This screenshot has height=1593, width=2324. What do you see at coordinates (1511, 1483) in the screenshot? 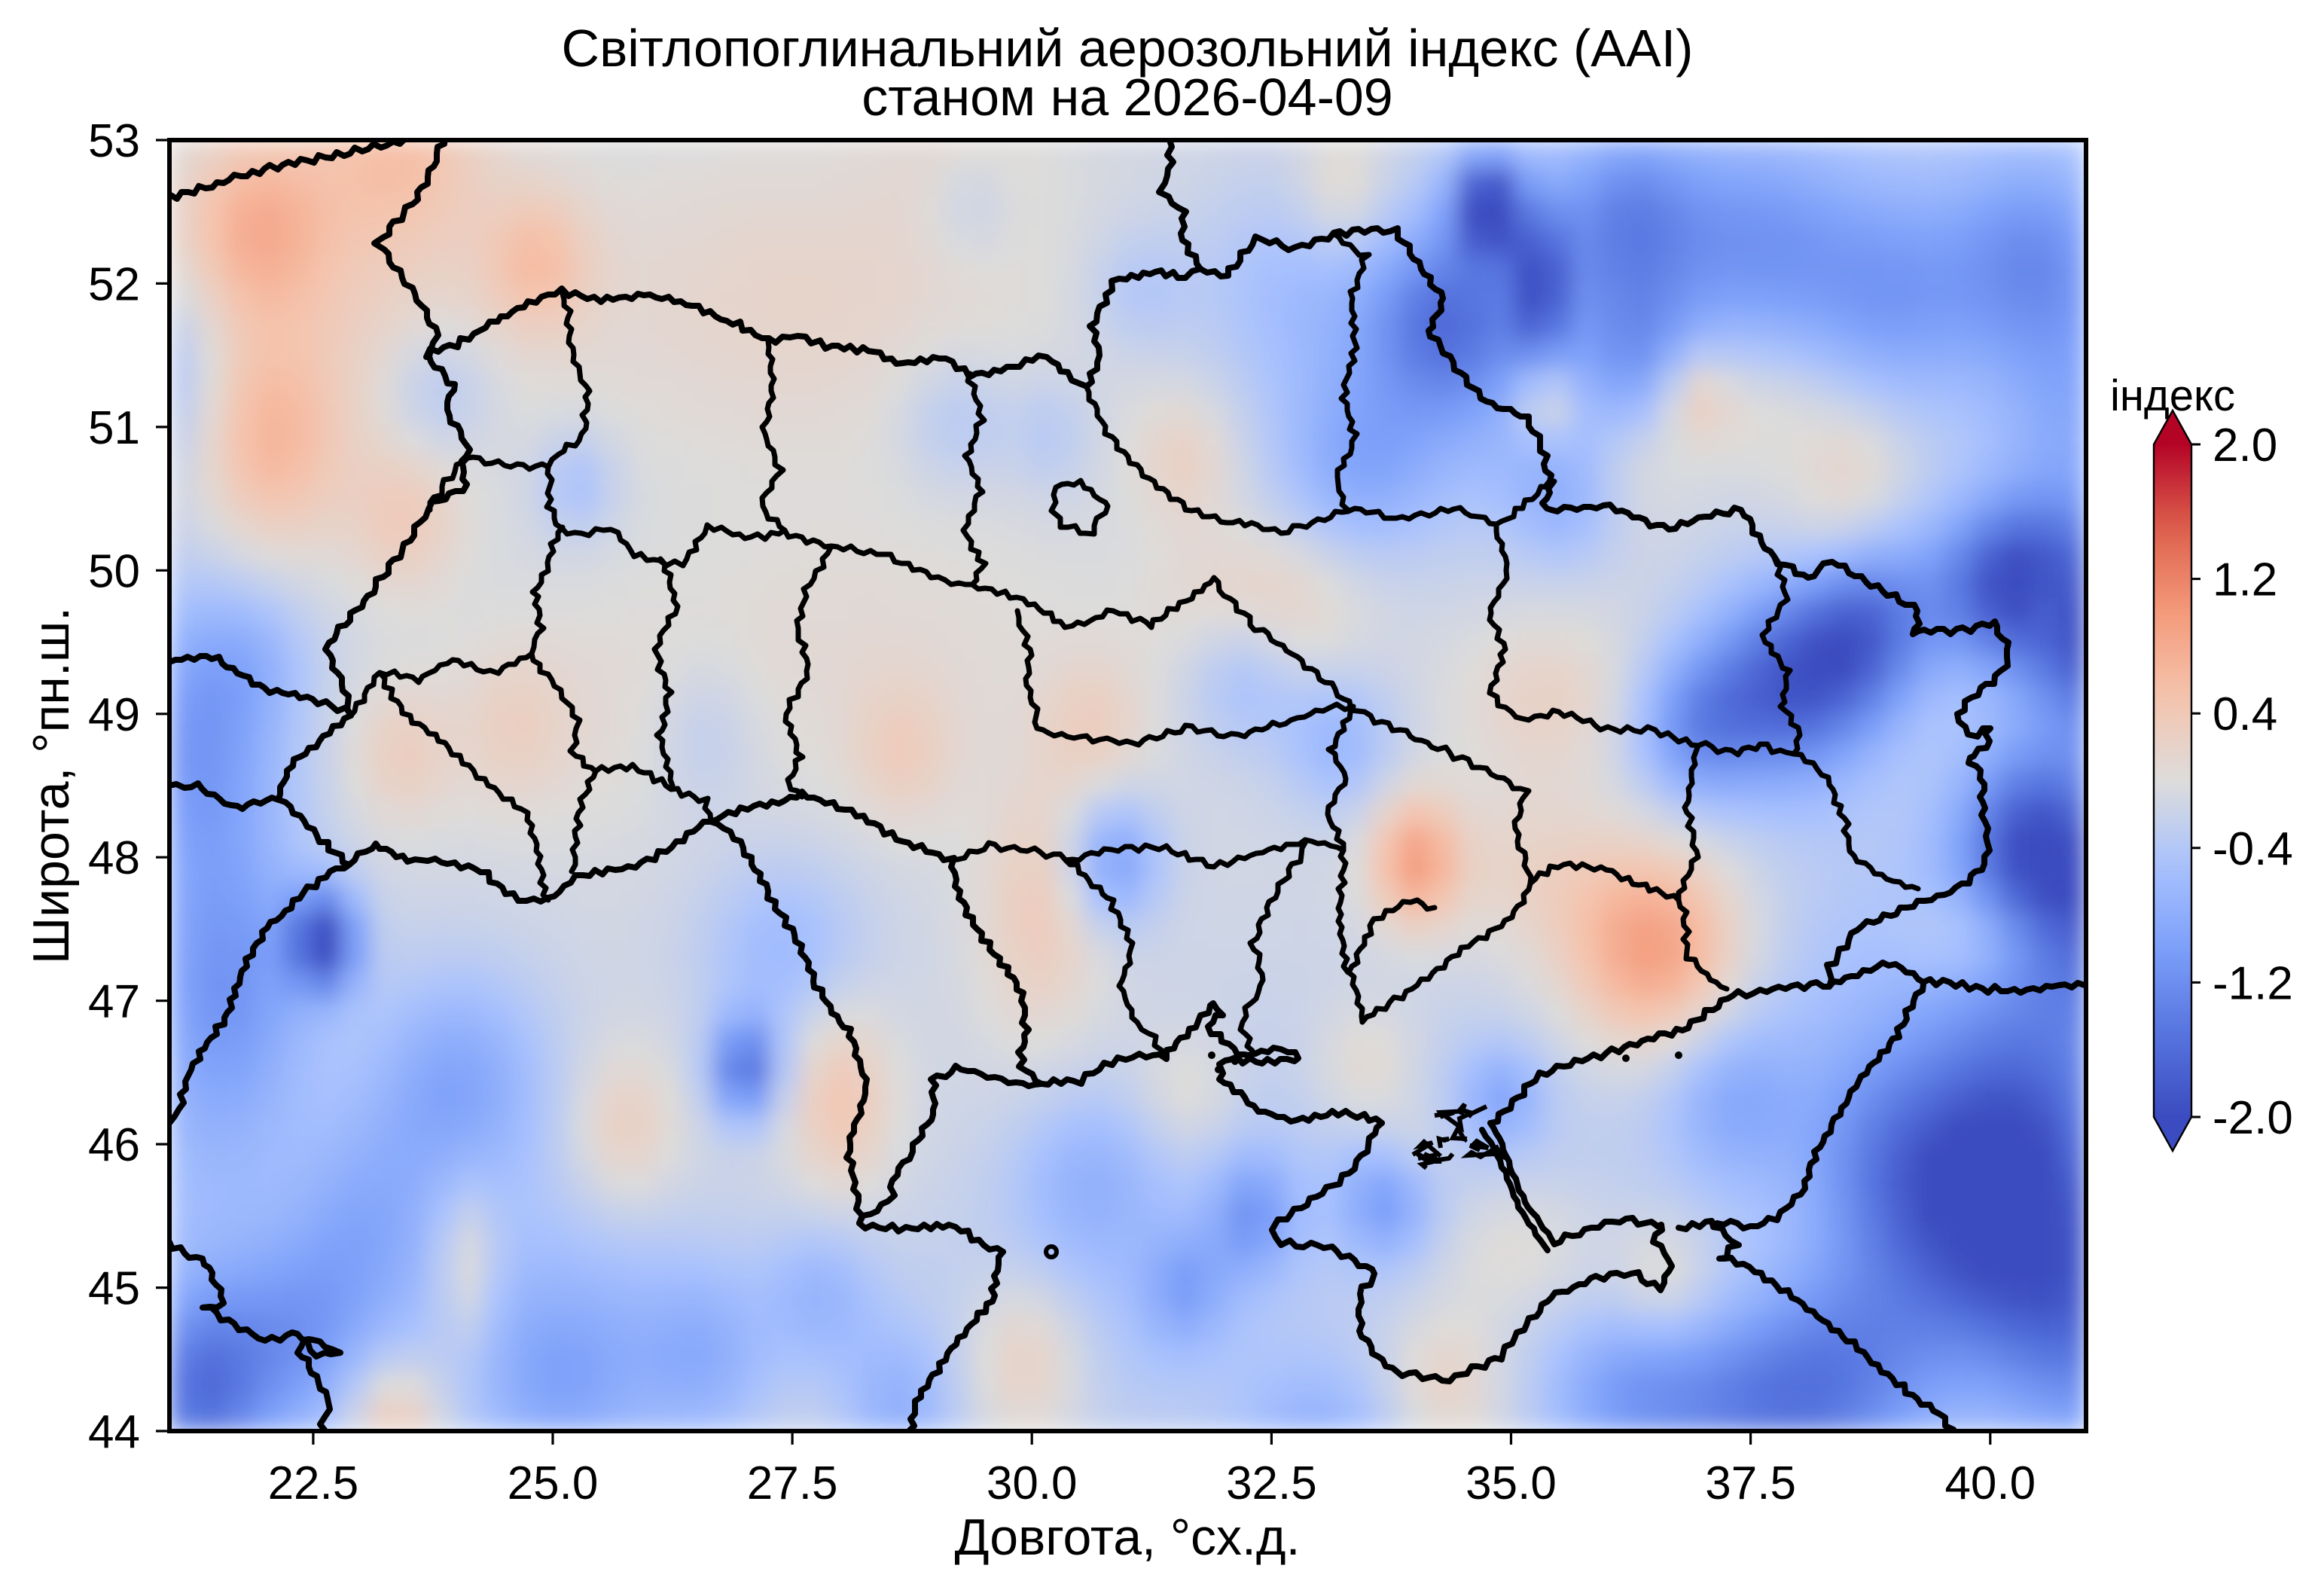
I see `svg-text: 35.0` at bounding box center [1511, 1483].